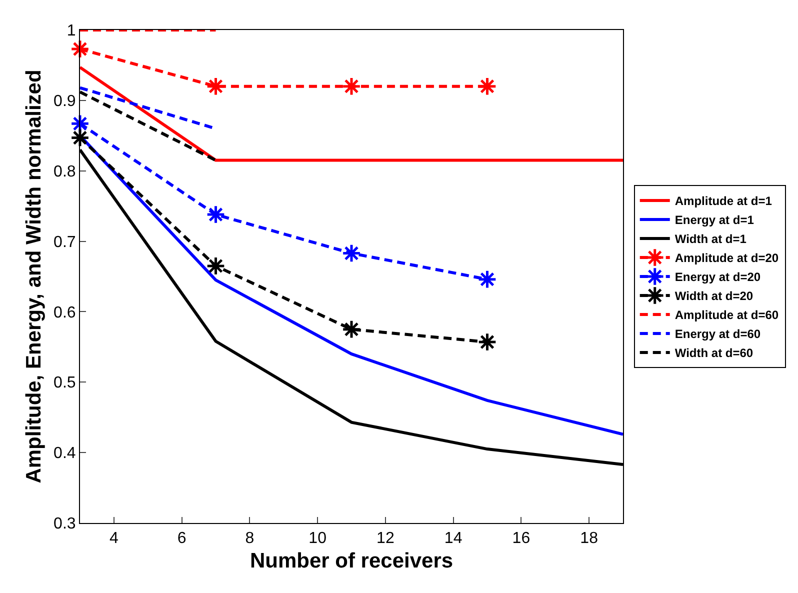  I want to click on legend-label: Width at d=1, so click(710, 239).